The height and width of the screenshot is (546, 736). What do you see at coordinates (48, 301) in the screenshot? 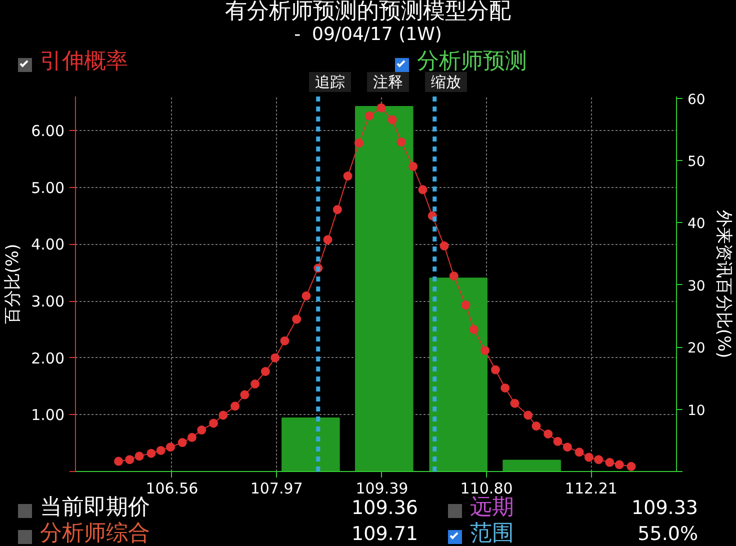
I see `y-tick-label: 3.00` at bounding box center [48, 301].